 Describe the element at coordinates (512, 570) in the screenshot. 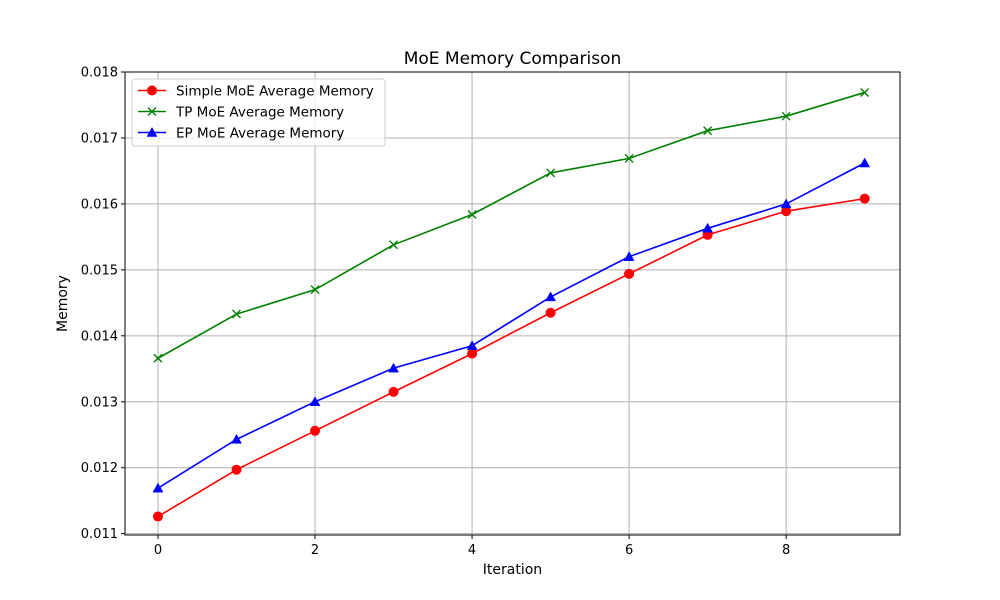

I see `x-axis-label: Iteration` at that location.